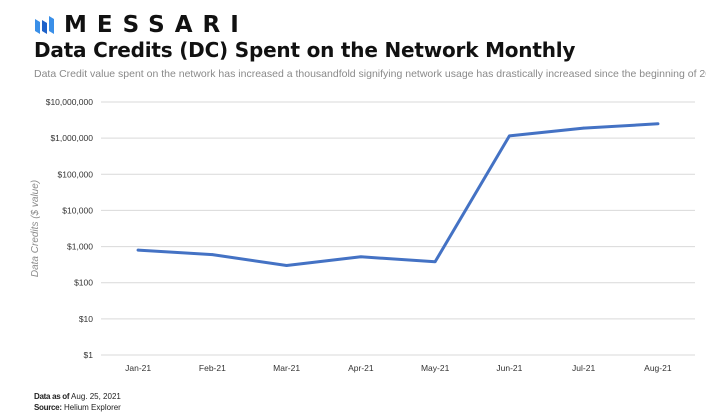 The height and width of the screenshot is (418, 706). Describe the element at coordinates (156, 25) in the screenshot. I see `brand-name: MESSARI` at that location.